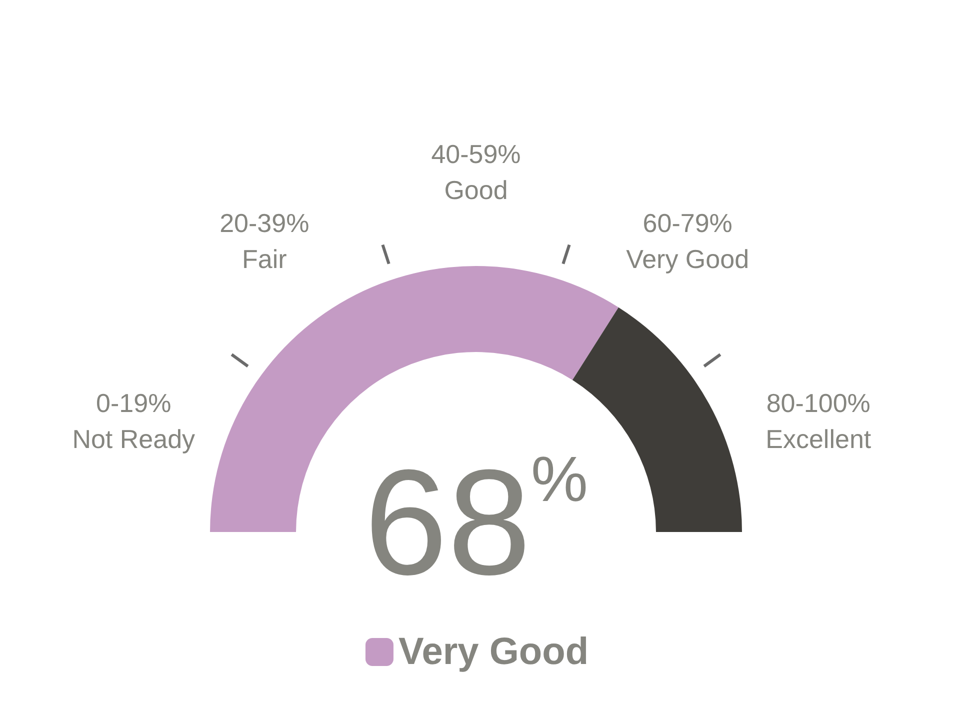  I want to click on text: 0-19% Not Ready, so click(134, 421).